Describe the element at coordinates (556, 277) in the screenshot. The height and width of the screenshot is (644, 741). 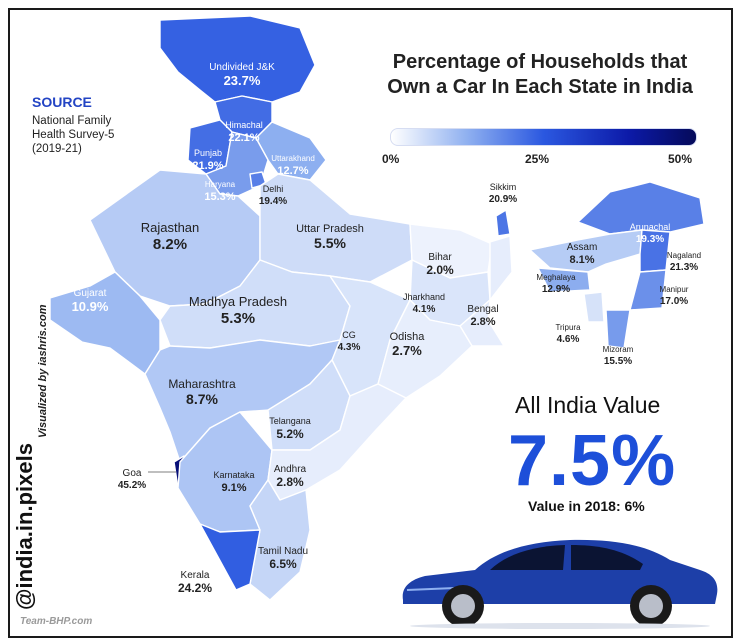
I see `state-name-meghalaya: Meghalaya` at that location.